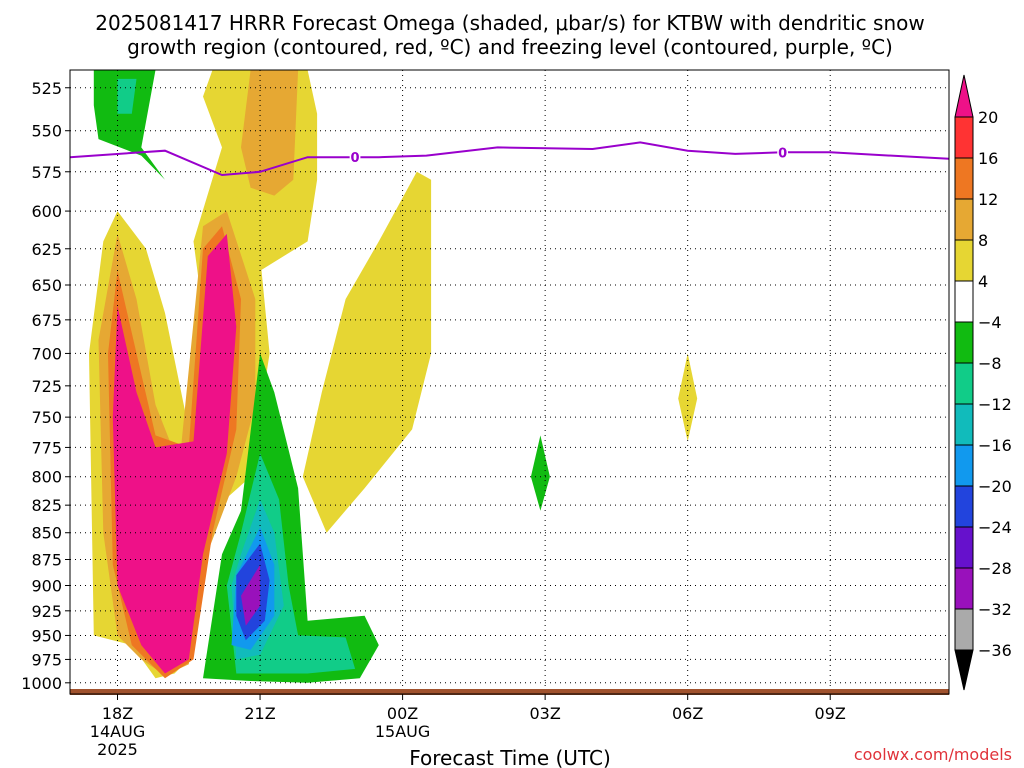 The width and height of the screenshot is (1024, 768). What do you see at coordinates (46, 211) in the screenshot?
I see `y-tick-label: 600` at bounding box center [46, 211].